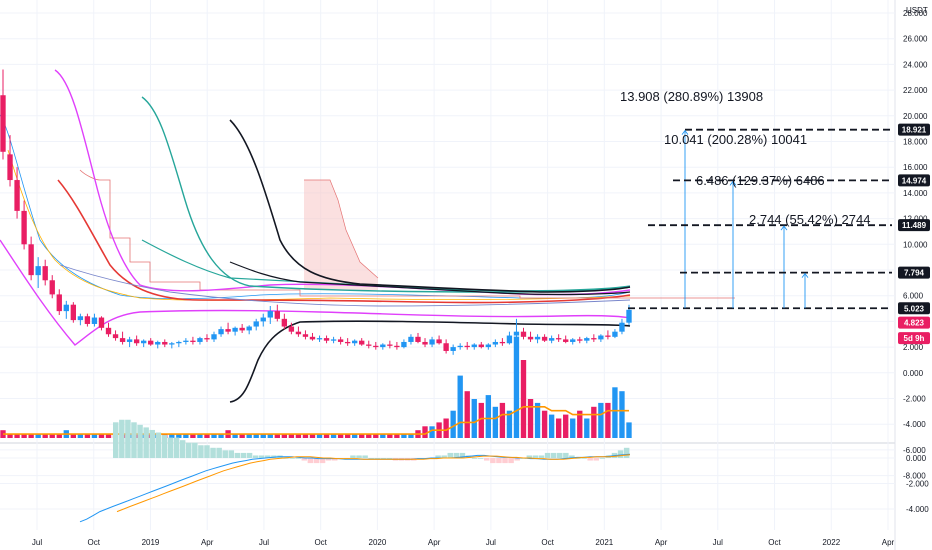 Image resolution: width=932 pixels, height=550 pixels. I want to click on time-tick-label: Apr, so click(888, 542).